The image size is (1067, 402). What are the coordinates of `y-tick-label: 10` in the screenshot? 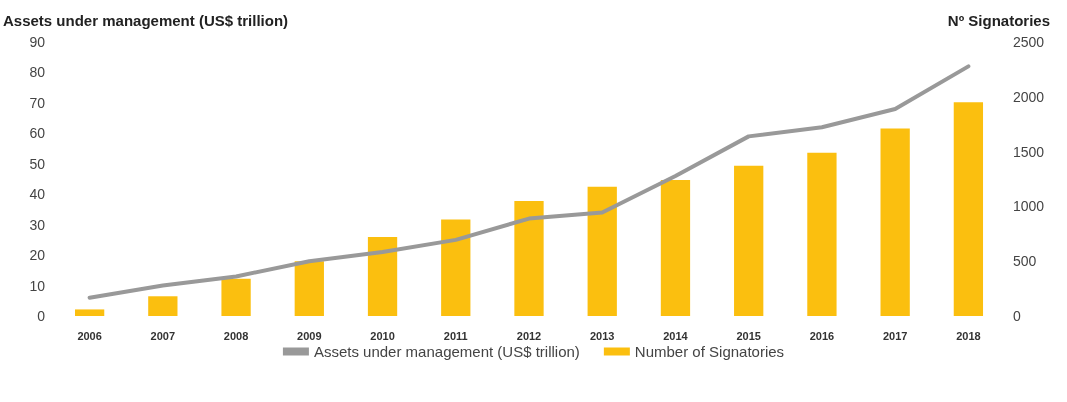 It's located at (37, 285).